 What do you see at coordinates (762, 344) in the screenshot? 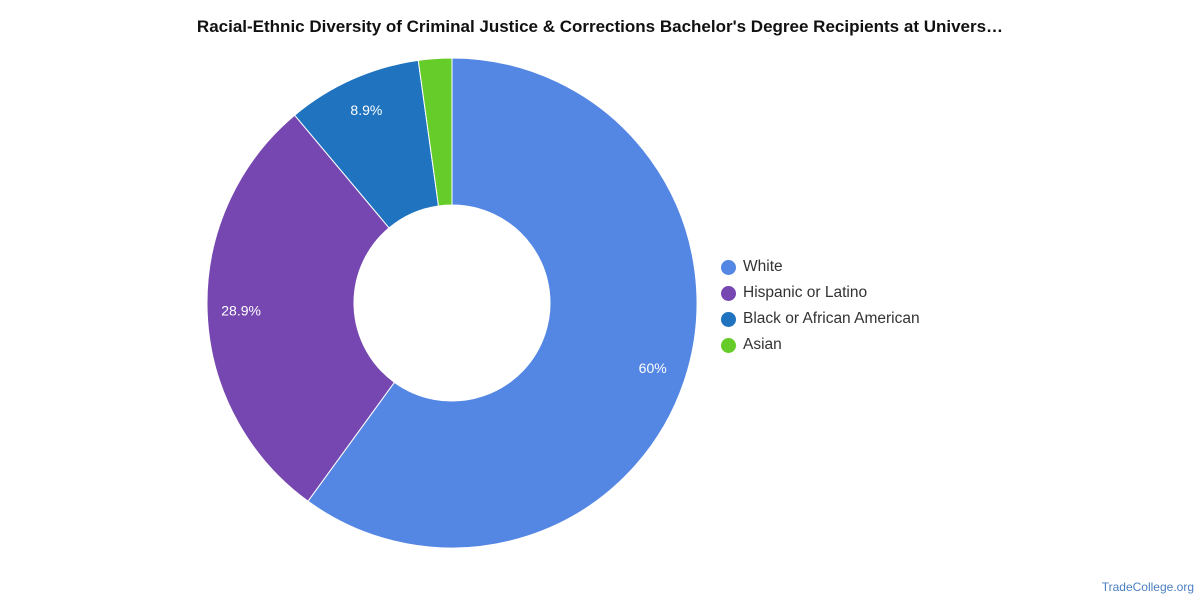
I see `legend-label: Asian` at bounding box center [762, 344].